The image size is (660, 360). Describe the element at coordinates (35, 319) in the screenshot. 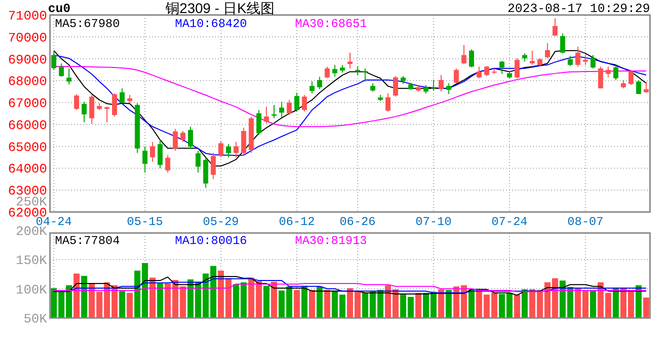

I see `ytick-label: 50K` at that location.